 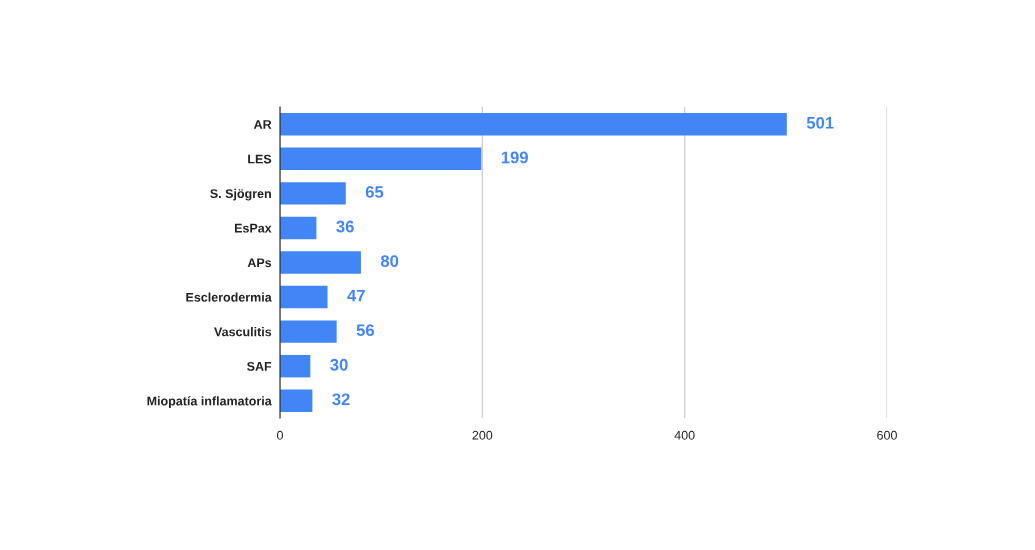 What do you see at coordinates (243, 332) in the screenshot?
I see `y-tick-label: Vasculitis` at bounding box center [243, 332].